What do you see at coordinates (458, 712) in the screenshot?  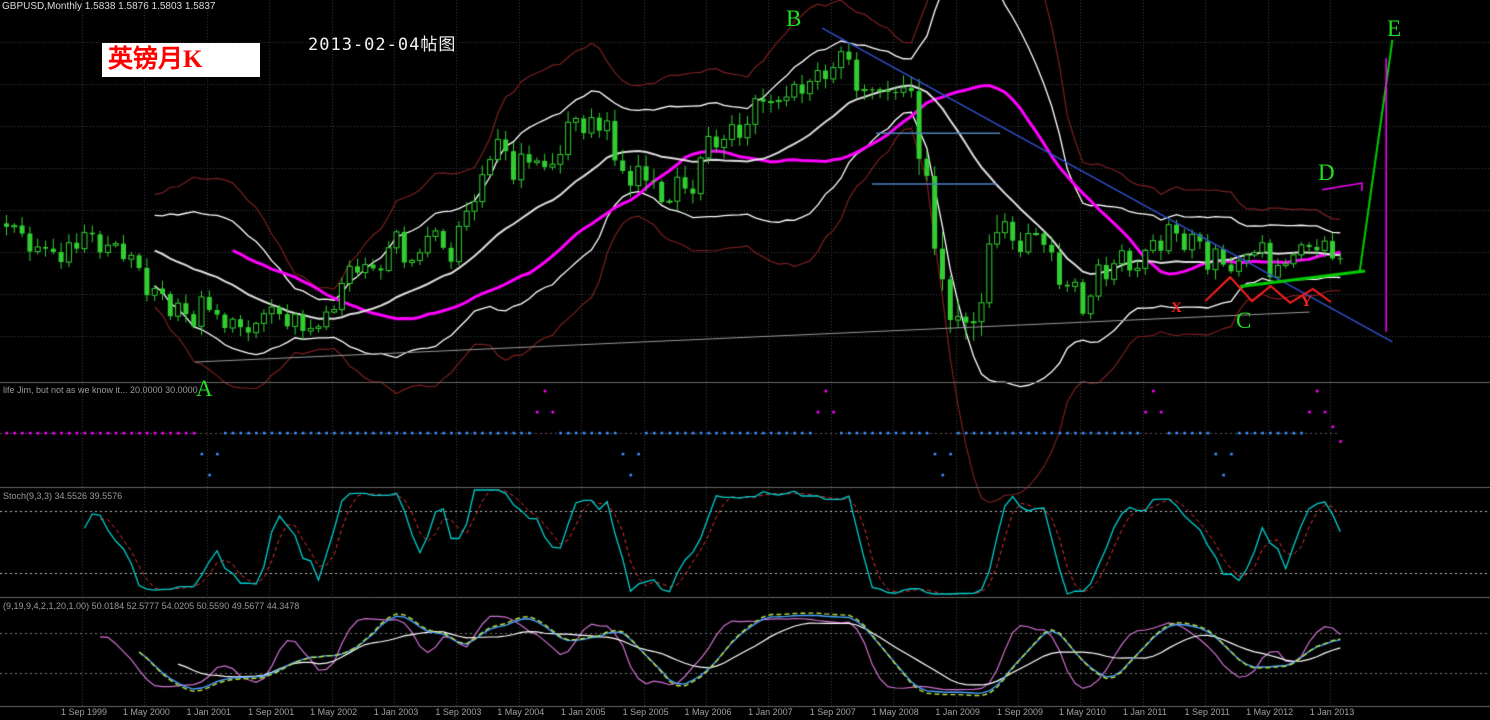 I see `time-axis-label: 1 Sep 2003` at bounding box center [458, 712].